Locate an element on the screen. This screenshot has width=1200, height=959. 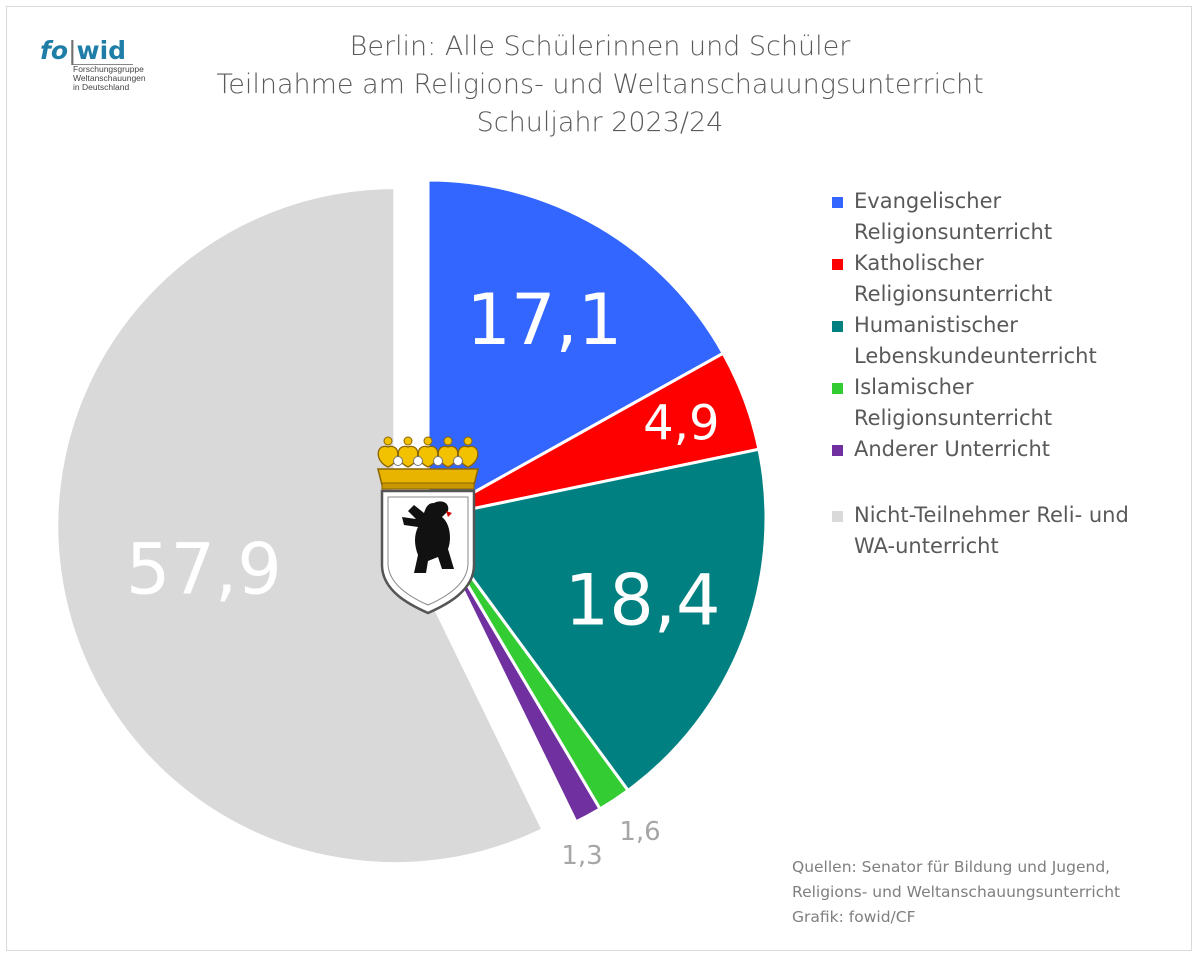
chart-title-line-1: Berlin: Alle Schülerinnen und Schüler is located at coordinates (600, 46).